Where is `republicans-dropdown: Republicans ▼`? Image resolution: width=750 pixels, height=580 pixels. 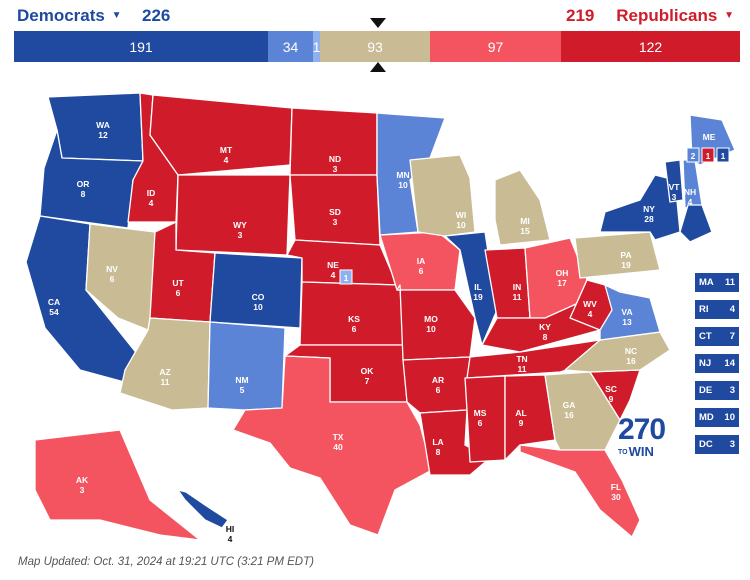
republicans-dropdown: Republicans ▼ is located at coordinates (676, 16).